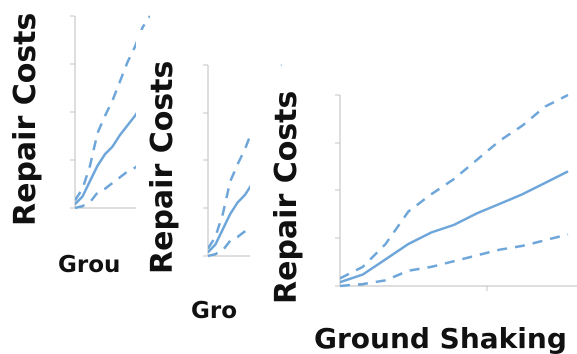 Image resolution: width=577 pixels, height=354 pixels. Describe the element at coordinates (89, 265) in the screenshot. I see `x-axis-label: Grou` at that location.